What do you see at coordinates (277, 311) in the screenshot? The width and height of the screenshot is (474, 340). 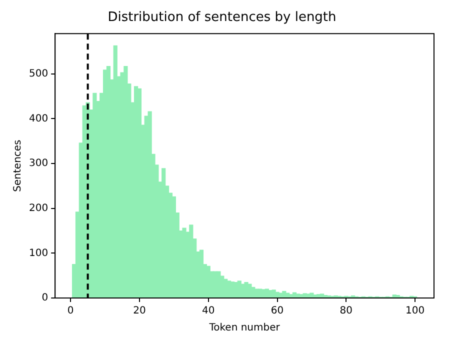 I see `x-tick-label: 60` at bounding box center [277, 311].